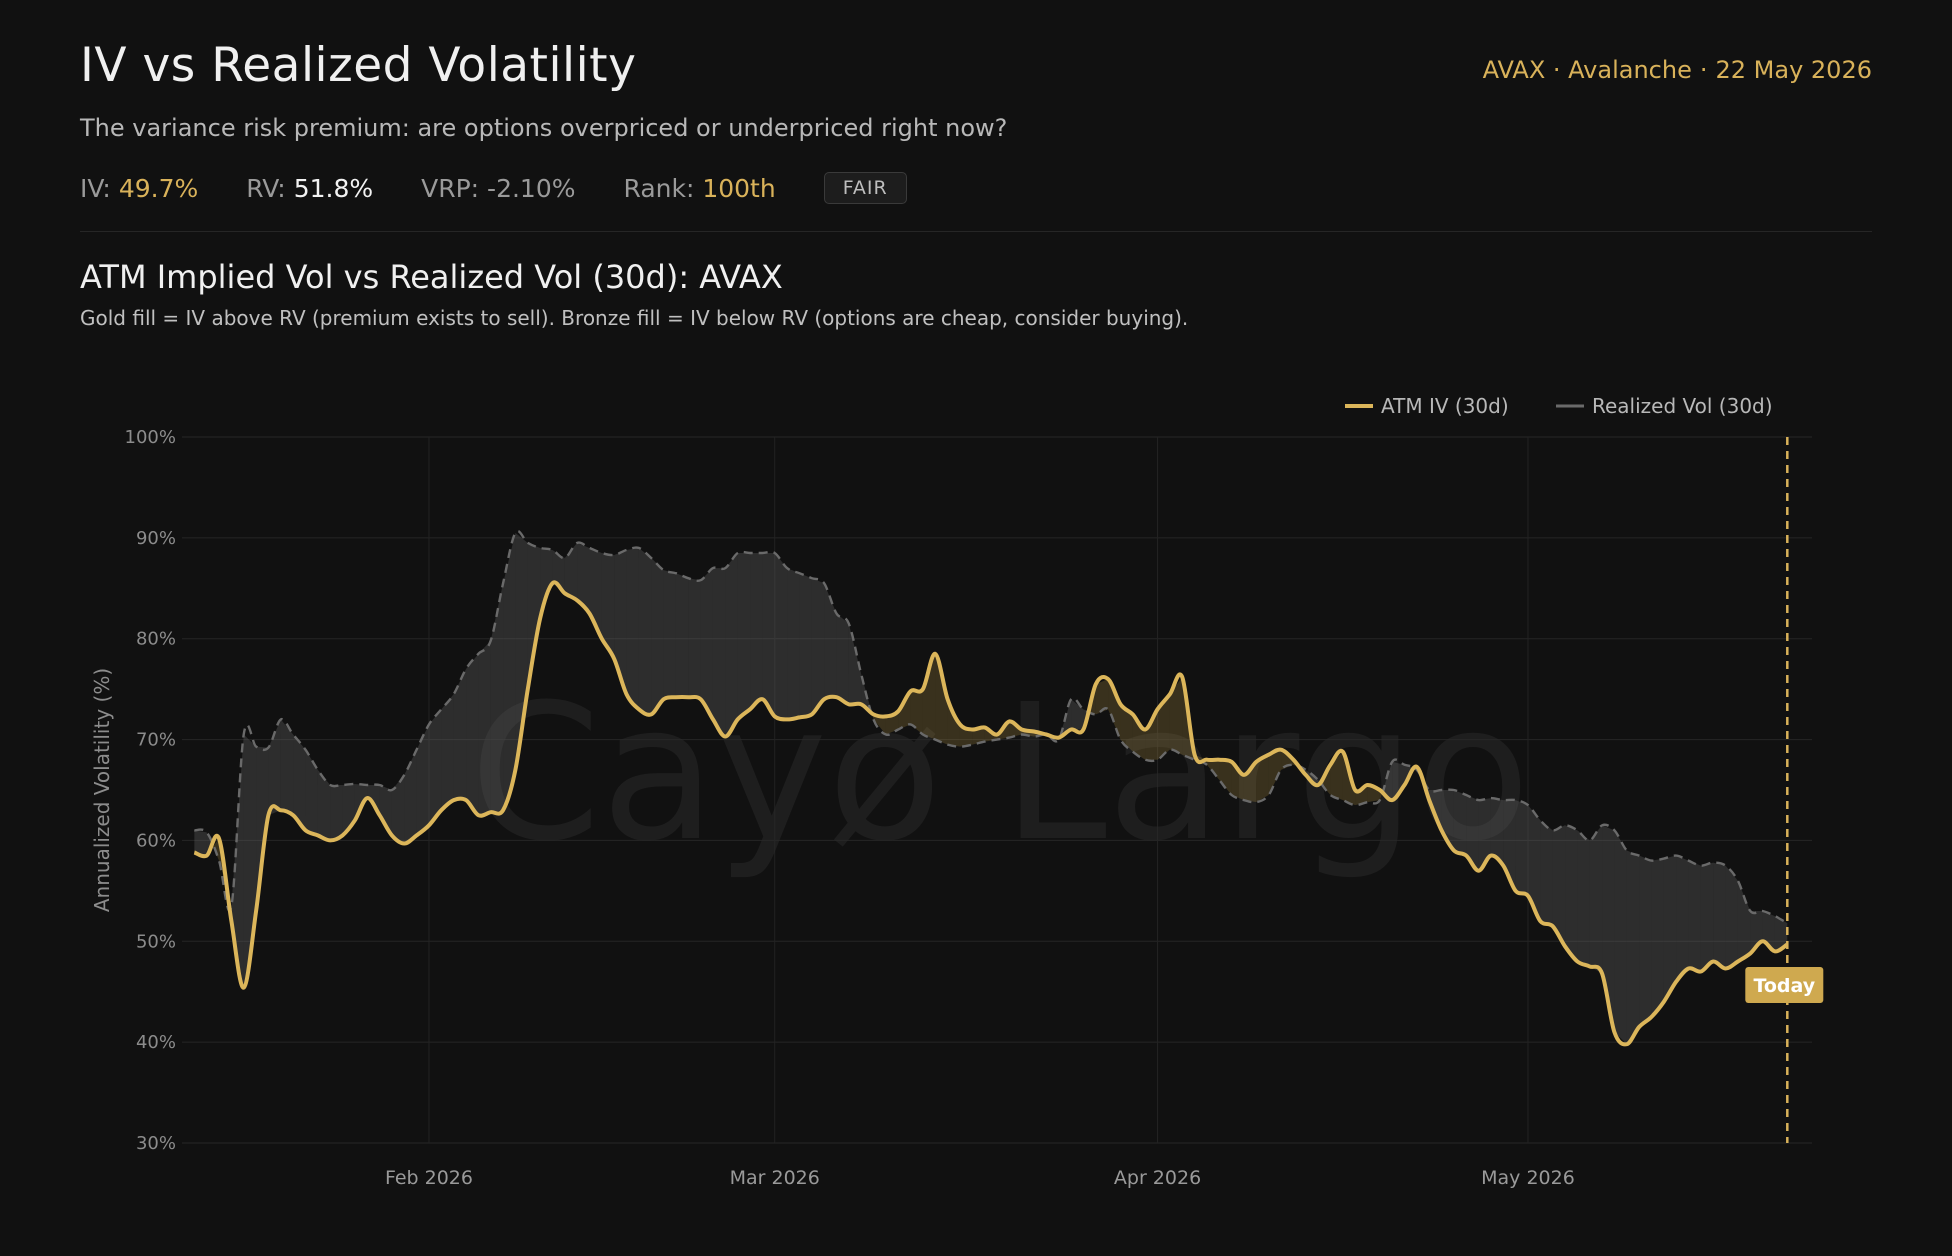  I want to click on chart-title: ATM Implied Vol vs Realized Vol (30d), so click(431, 277).